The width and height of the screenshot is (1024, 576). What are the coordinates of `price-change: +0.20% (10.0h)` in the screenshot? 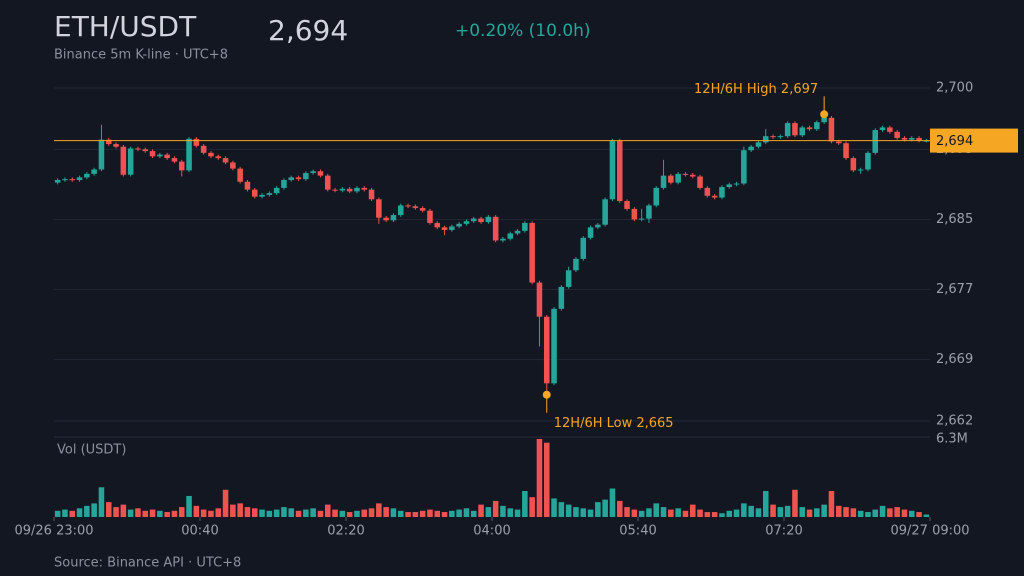 It's located at (523, 31).